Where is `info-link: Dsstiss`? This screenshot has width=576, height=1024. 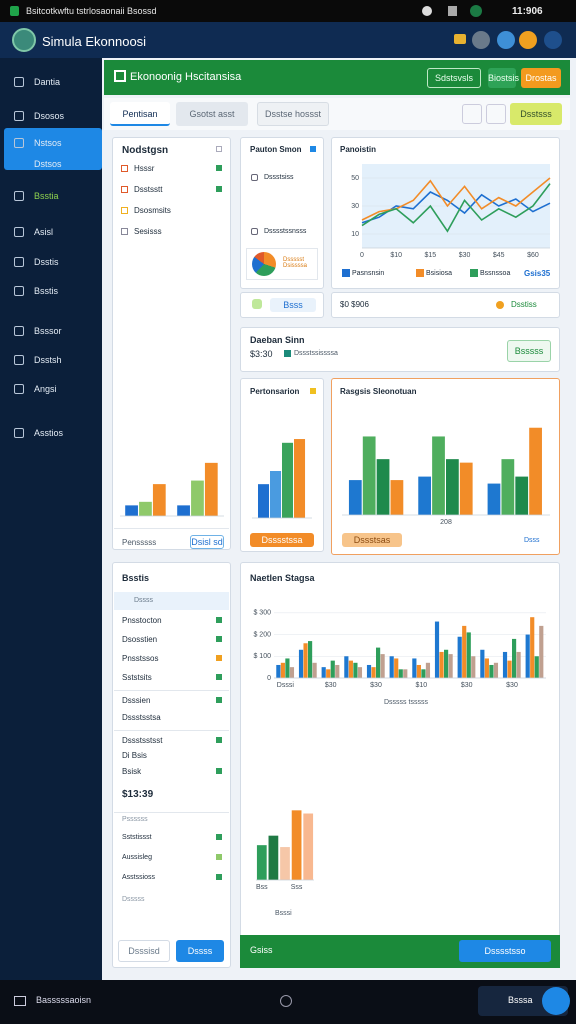
info-link: Dsstiss is located at coordinates (524, 304).